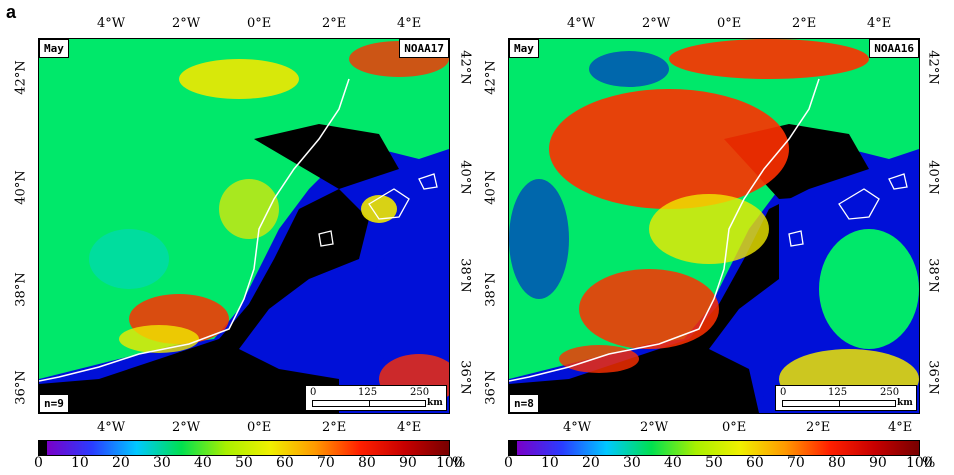 This screenshot has height=475, width=954. Describe the element at coordinates (714, 448) in the screenshot. I see `colorbar-right` at that location.